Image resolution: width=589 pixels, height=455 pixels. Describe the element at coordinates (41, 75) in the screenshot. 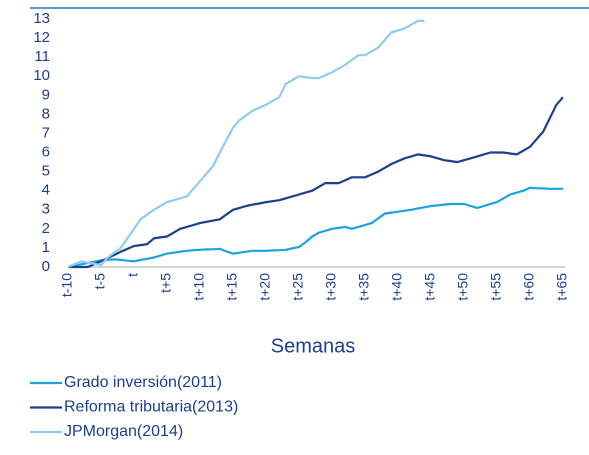

I see `y-tick-label: 10` at that location.